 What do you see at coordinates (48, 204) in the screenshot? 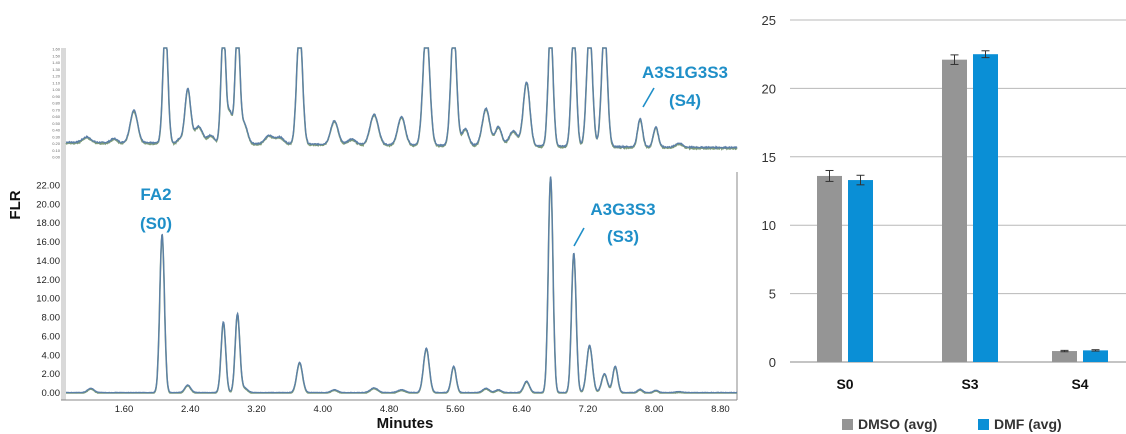
I see `lower-y-tick-label: 20.00` at bounding box center [48, 204].